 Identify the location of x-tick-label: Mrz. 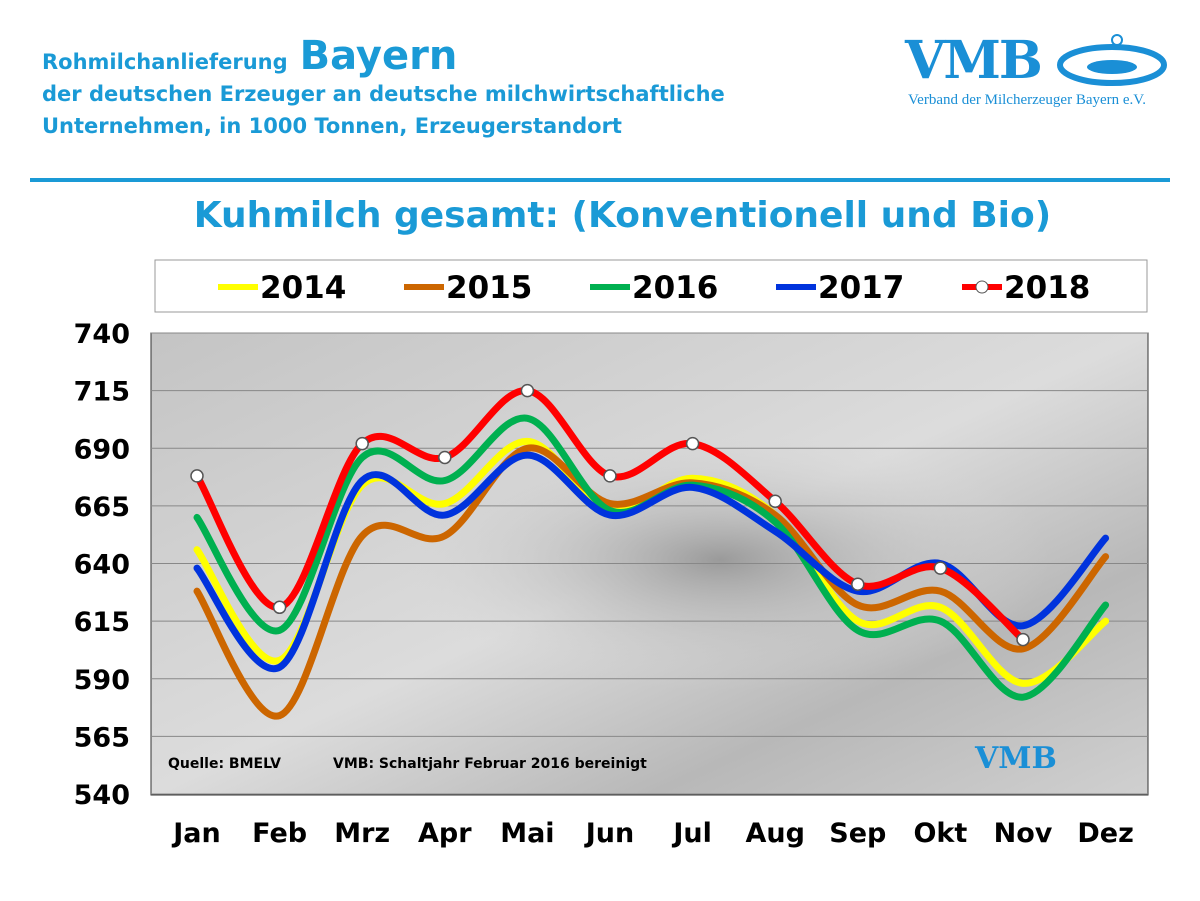
(362, 833).